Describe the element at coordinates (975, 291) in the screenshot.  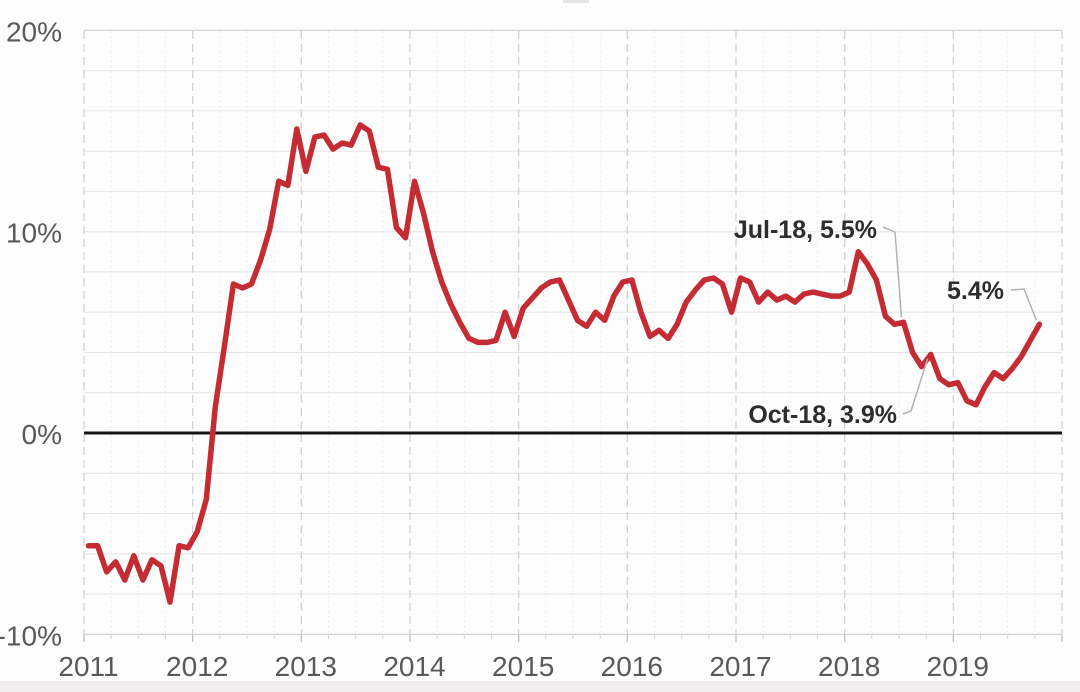
I see `annotation-label: 5.4%` at that location.